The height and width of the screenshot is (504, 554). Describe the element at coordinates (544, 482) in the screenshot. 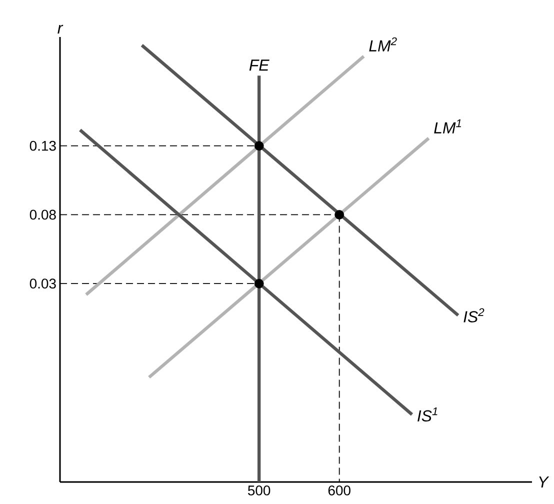

I see `x-axis-title: Y` at that location.